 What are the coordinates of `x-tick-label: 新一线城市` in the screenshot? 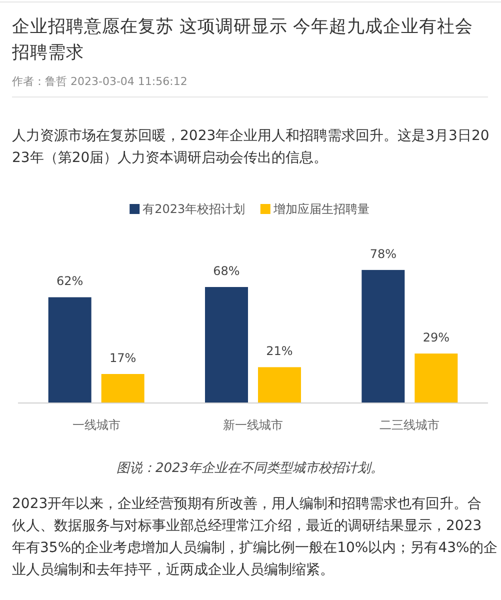 It's located at (253, 425).